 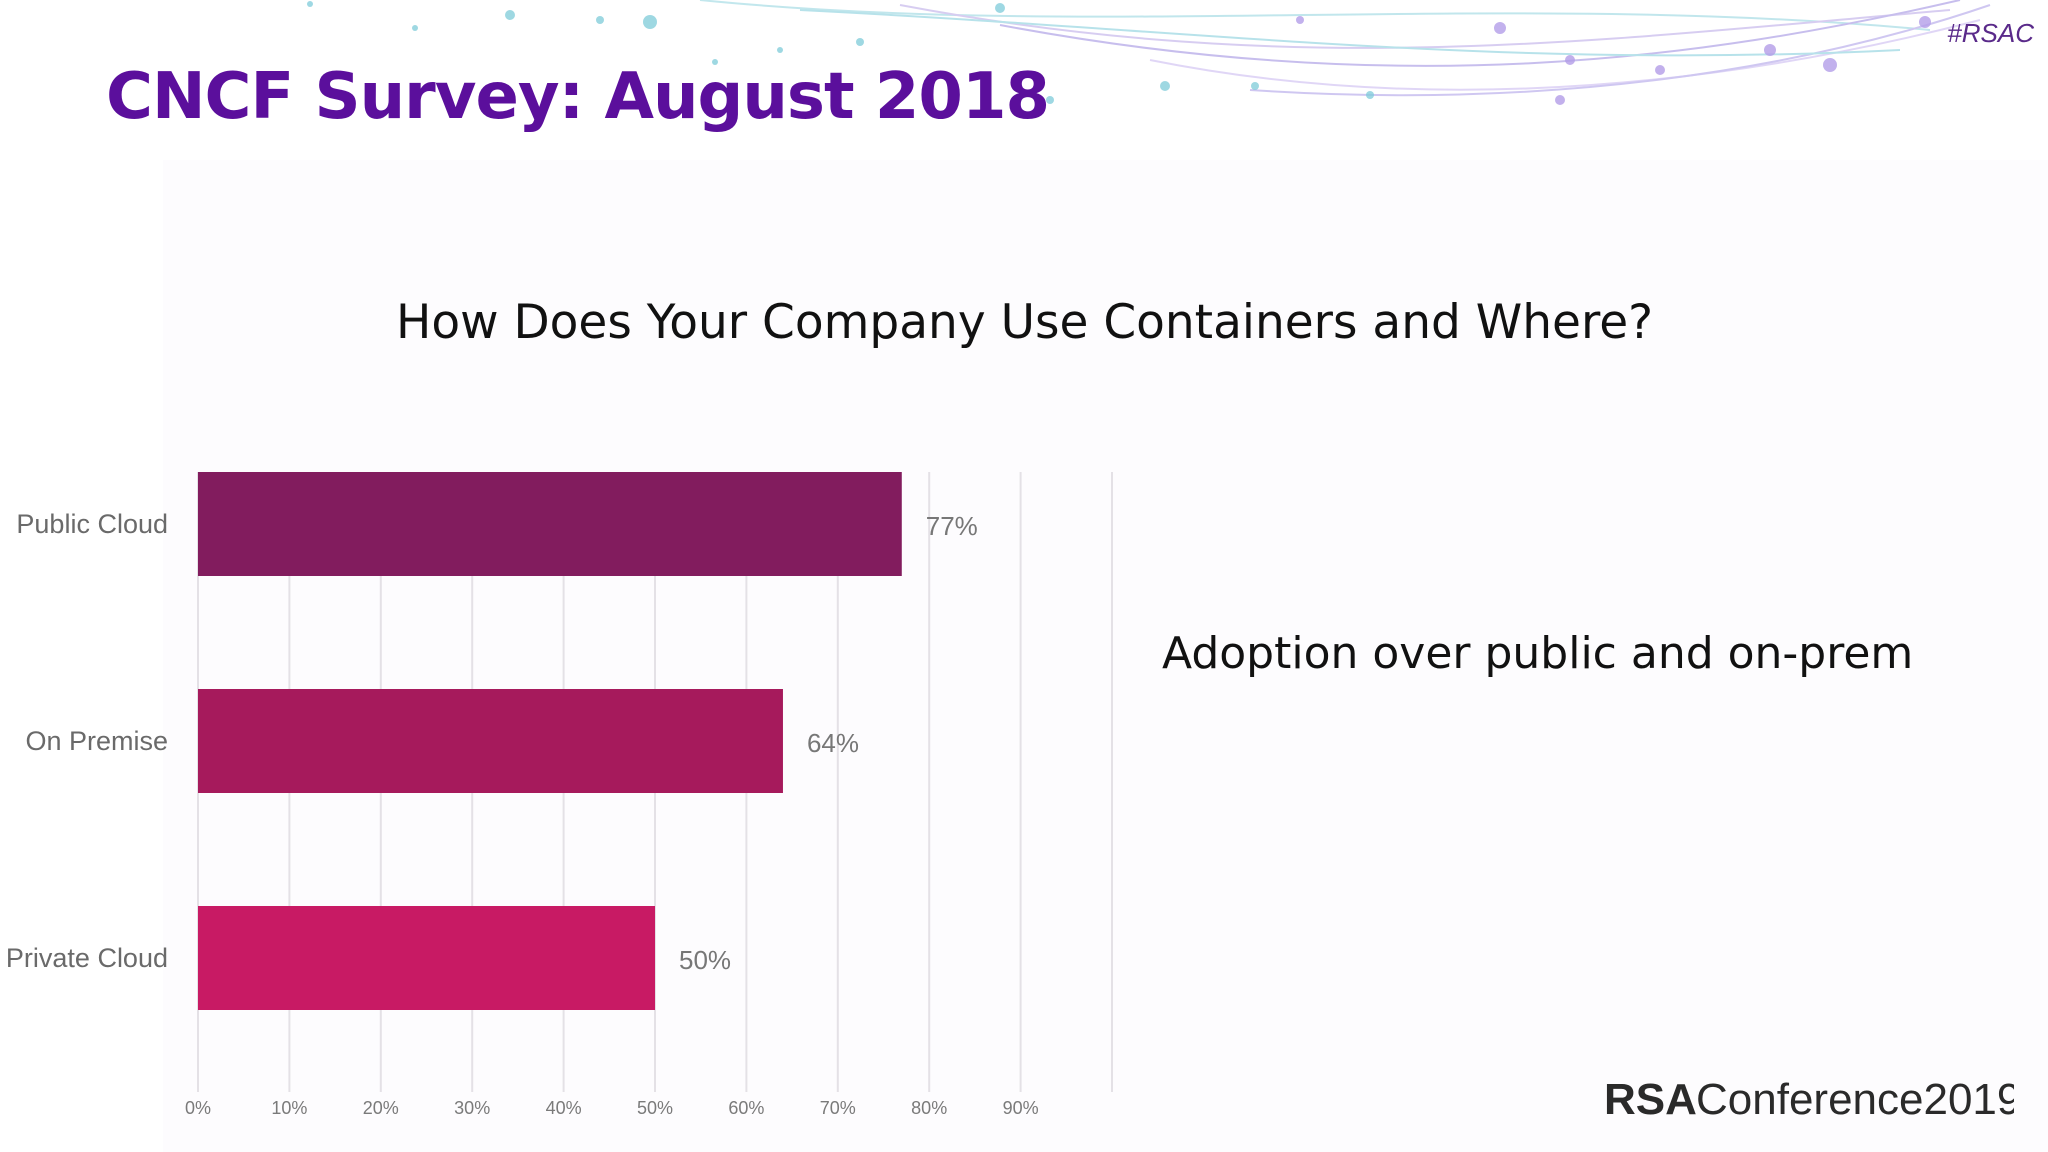 I want to click on value-label: 64%, so click(x=833, y=743).